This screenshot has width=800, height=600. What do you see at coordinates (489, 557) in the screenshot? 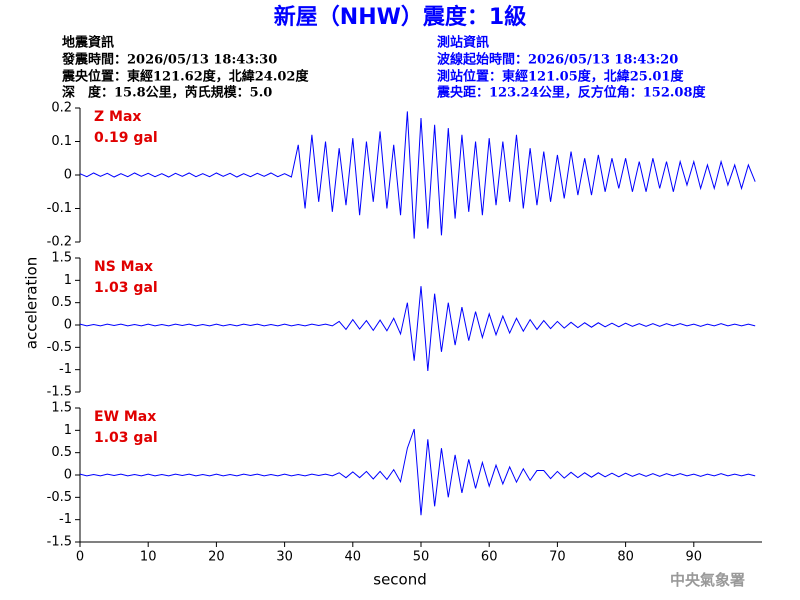
I see `x-tick-label: 60` at bounding box center [489, 557].